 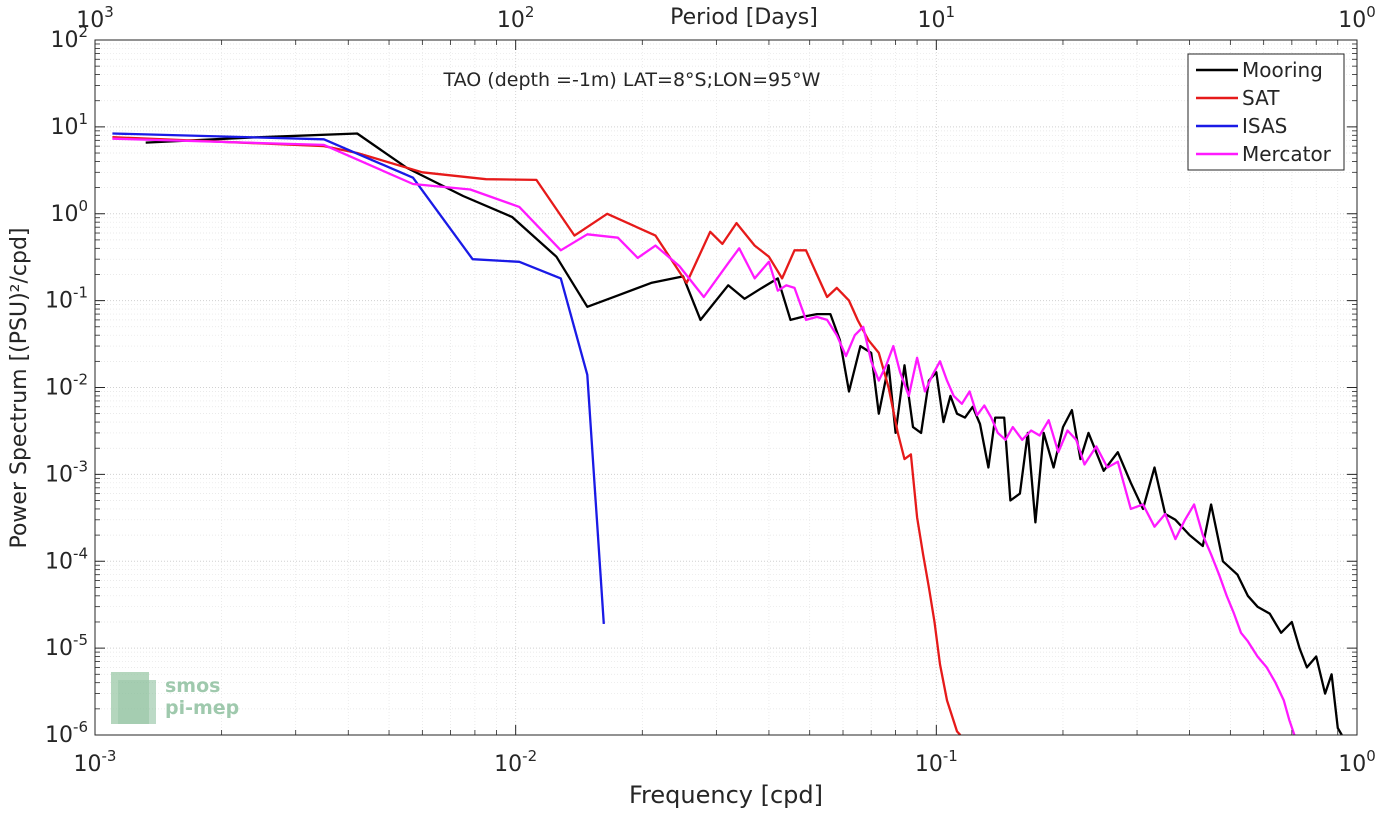 What do you see at coordinates (1357, 18) in the screenshot?
I see `top-tick-label: 10⁰` at bounding box center [1357, 18].